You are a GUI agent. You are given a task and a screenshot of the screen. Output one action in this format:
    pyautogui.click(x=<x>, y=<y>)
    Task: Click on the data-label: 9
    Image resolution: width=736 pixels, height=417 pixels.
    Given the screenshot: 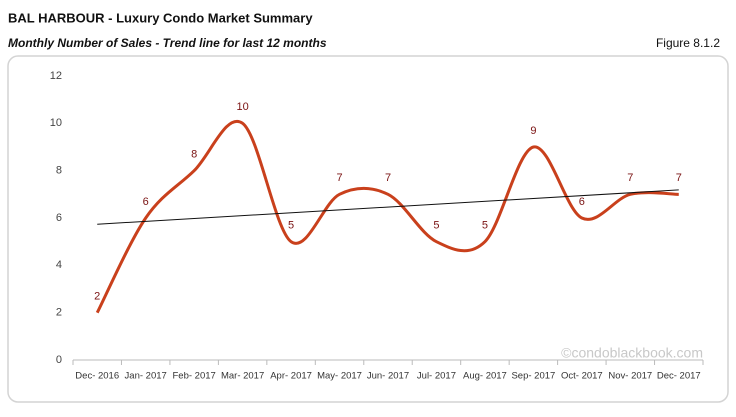 What is the action you would take?
    pyautogui.click(x=533, y=131)
    